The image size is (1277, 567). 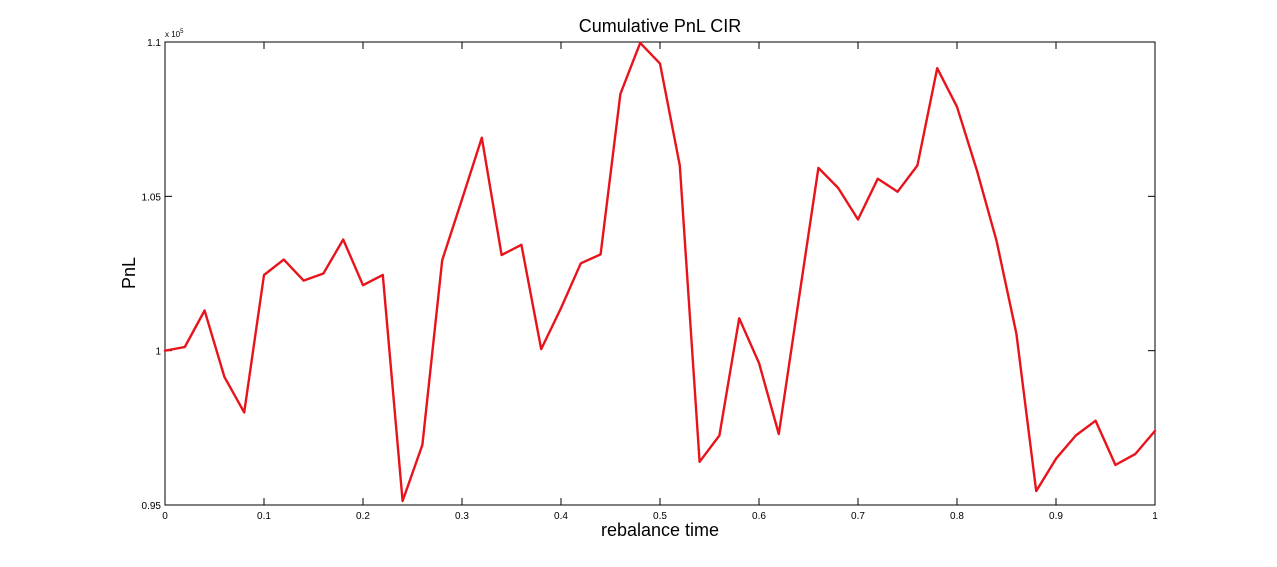 What do you see at coordinates (152, 506) in the screenshot?
I see `y-tick-label: 0.95` at bounding box center [152, 506].